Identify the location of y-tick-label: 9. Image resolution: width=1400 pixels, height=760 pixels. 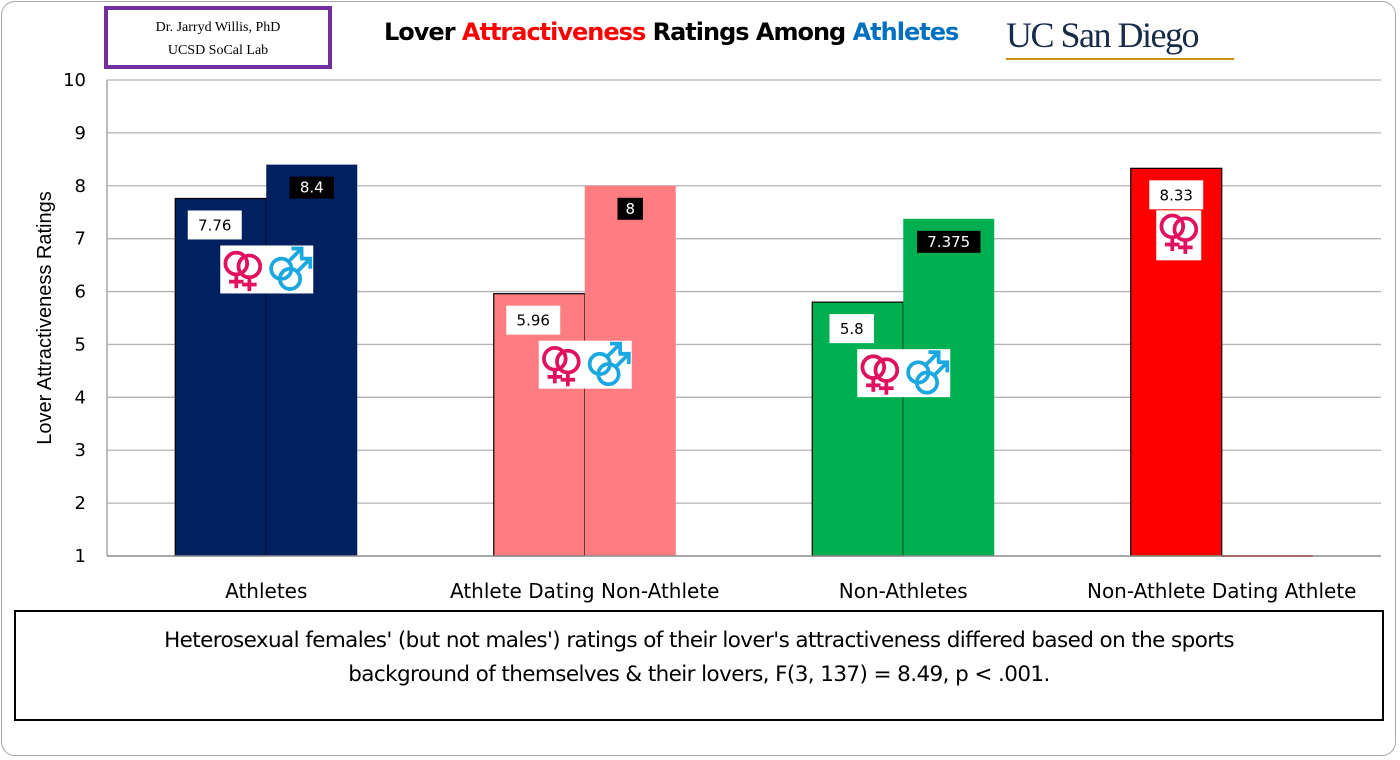
(80, 133).